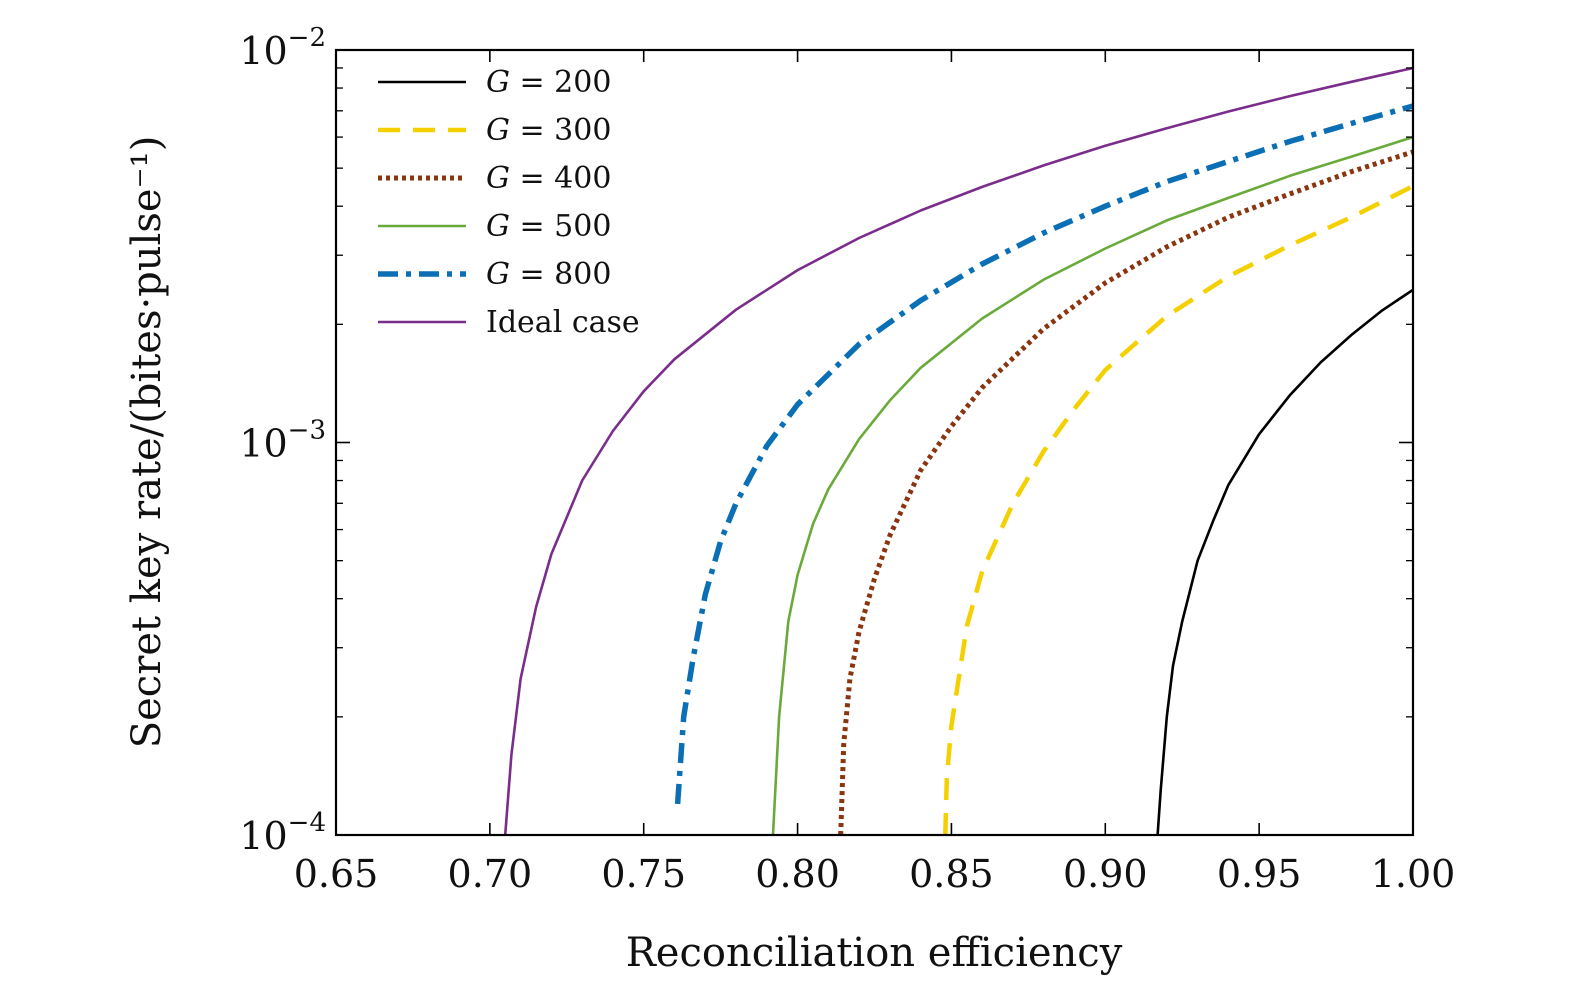 Image resolution: width=1575 pixels, height=994 pixels. Describe the element at coordinates (548, 178) in the screenshot. I see `legend-label-2: G = 400` at that location.